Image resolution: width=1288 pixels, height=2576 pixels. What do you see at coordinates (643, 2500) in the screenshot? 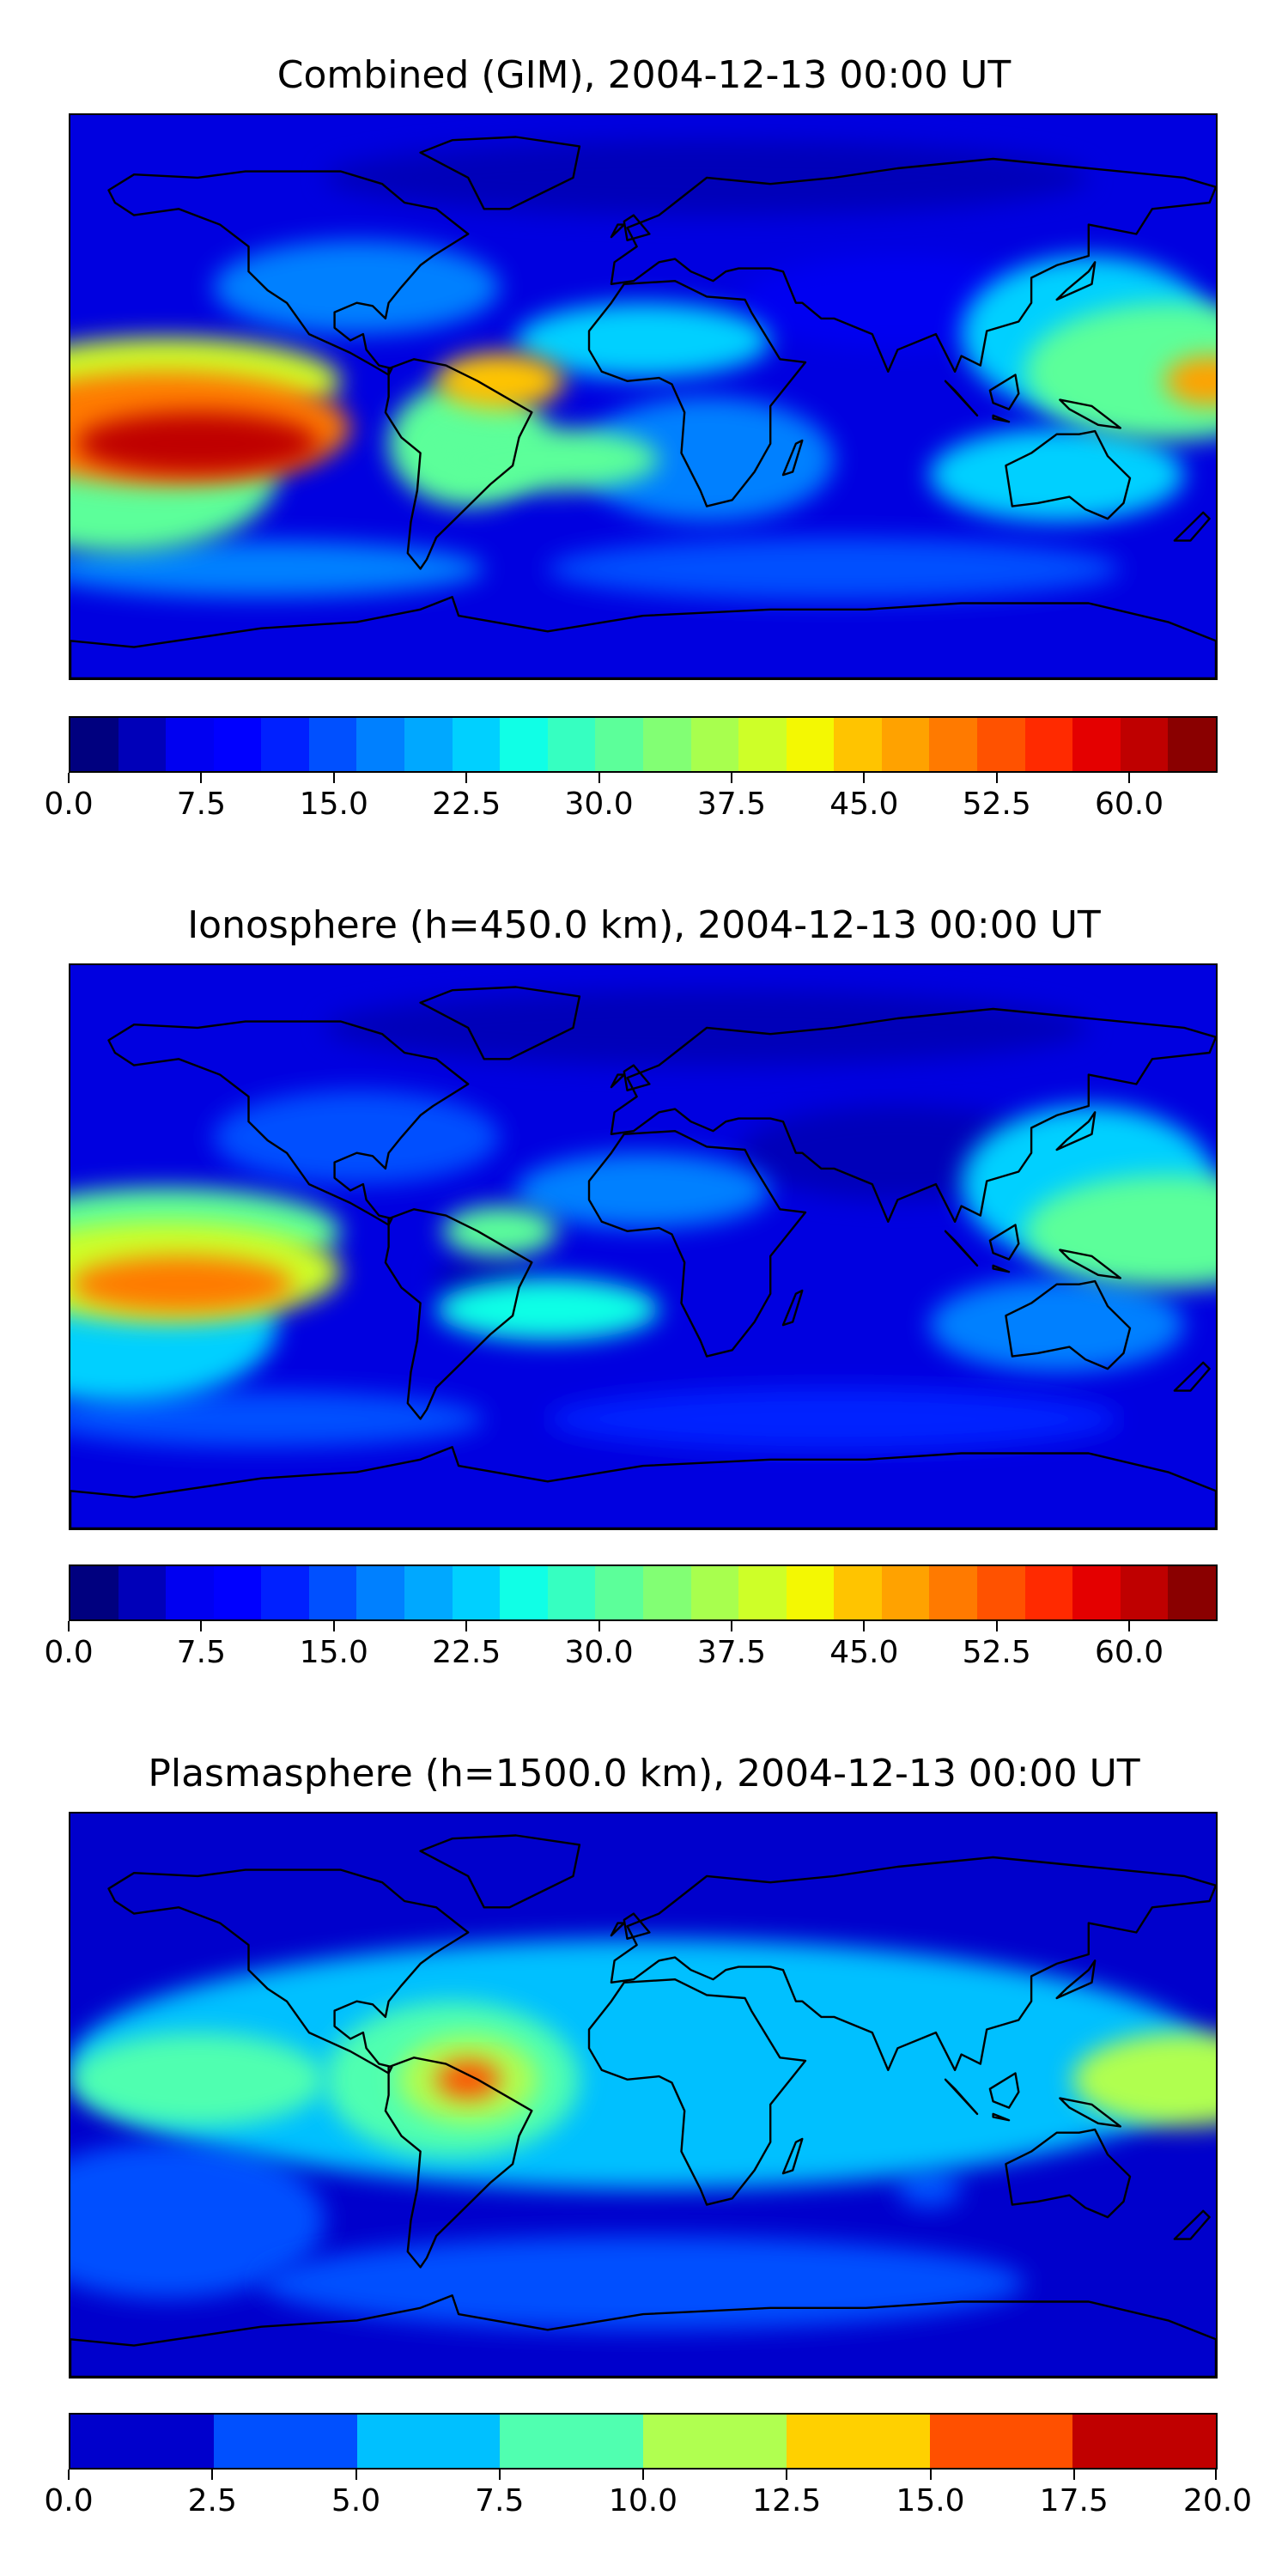
I see `colorbar-tick-label: 10.0` at bounding box center [643, 2500].